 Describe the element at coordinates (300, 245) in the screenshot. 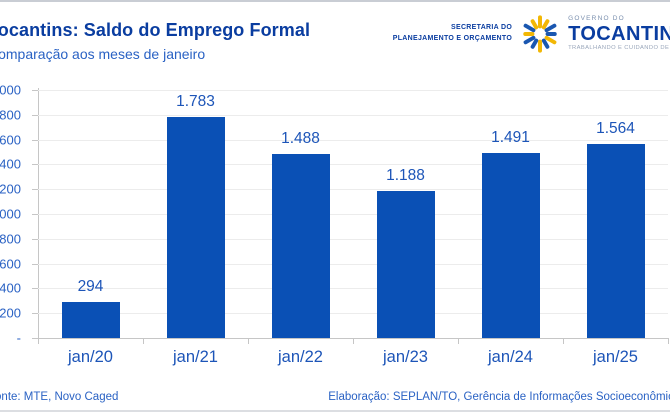

I see `bar-jan/22` at that location.